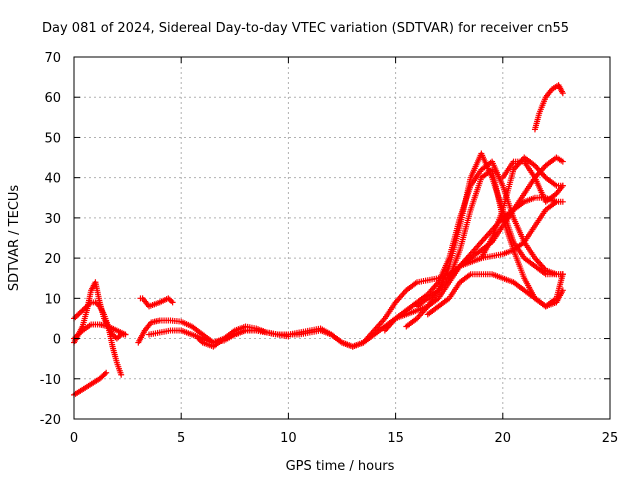 The width and height of the screenshot is (640, 480). What do you see at coordinates (74, 438) in the screenshot?
I see `x-tick-label: 0` at bounding box center [74, 438].